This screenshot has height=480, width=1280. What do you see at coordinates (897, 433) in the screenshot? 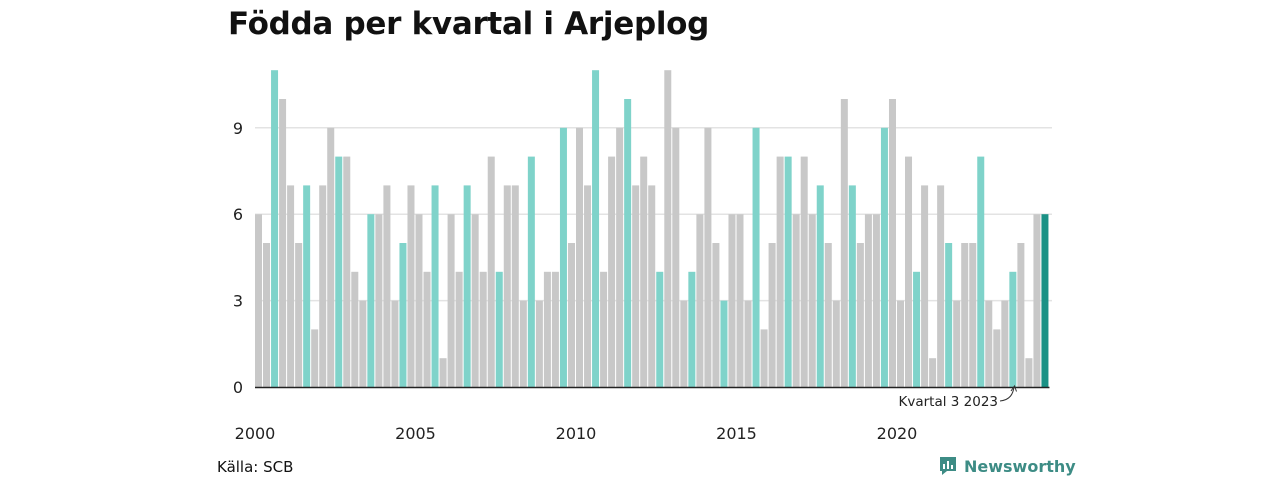
I see `x-tick-label: 2020` at bounding box center [897, 433].